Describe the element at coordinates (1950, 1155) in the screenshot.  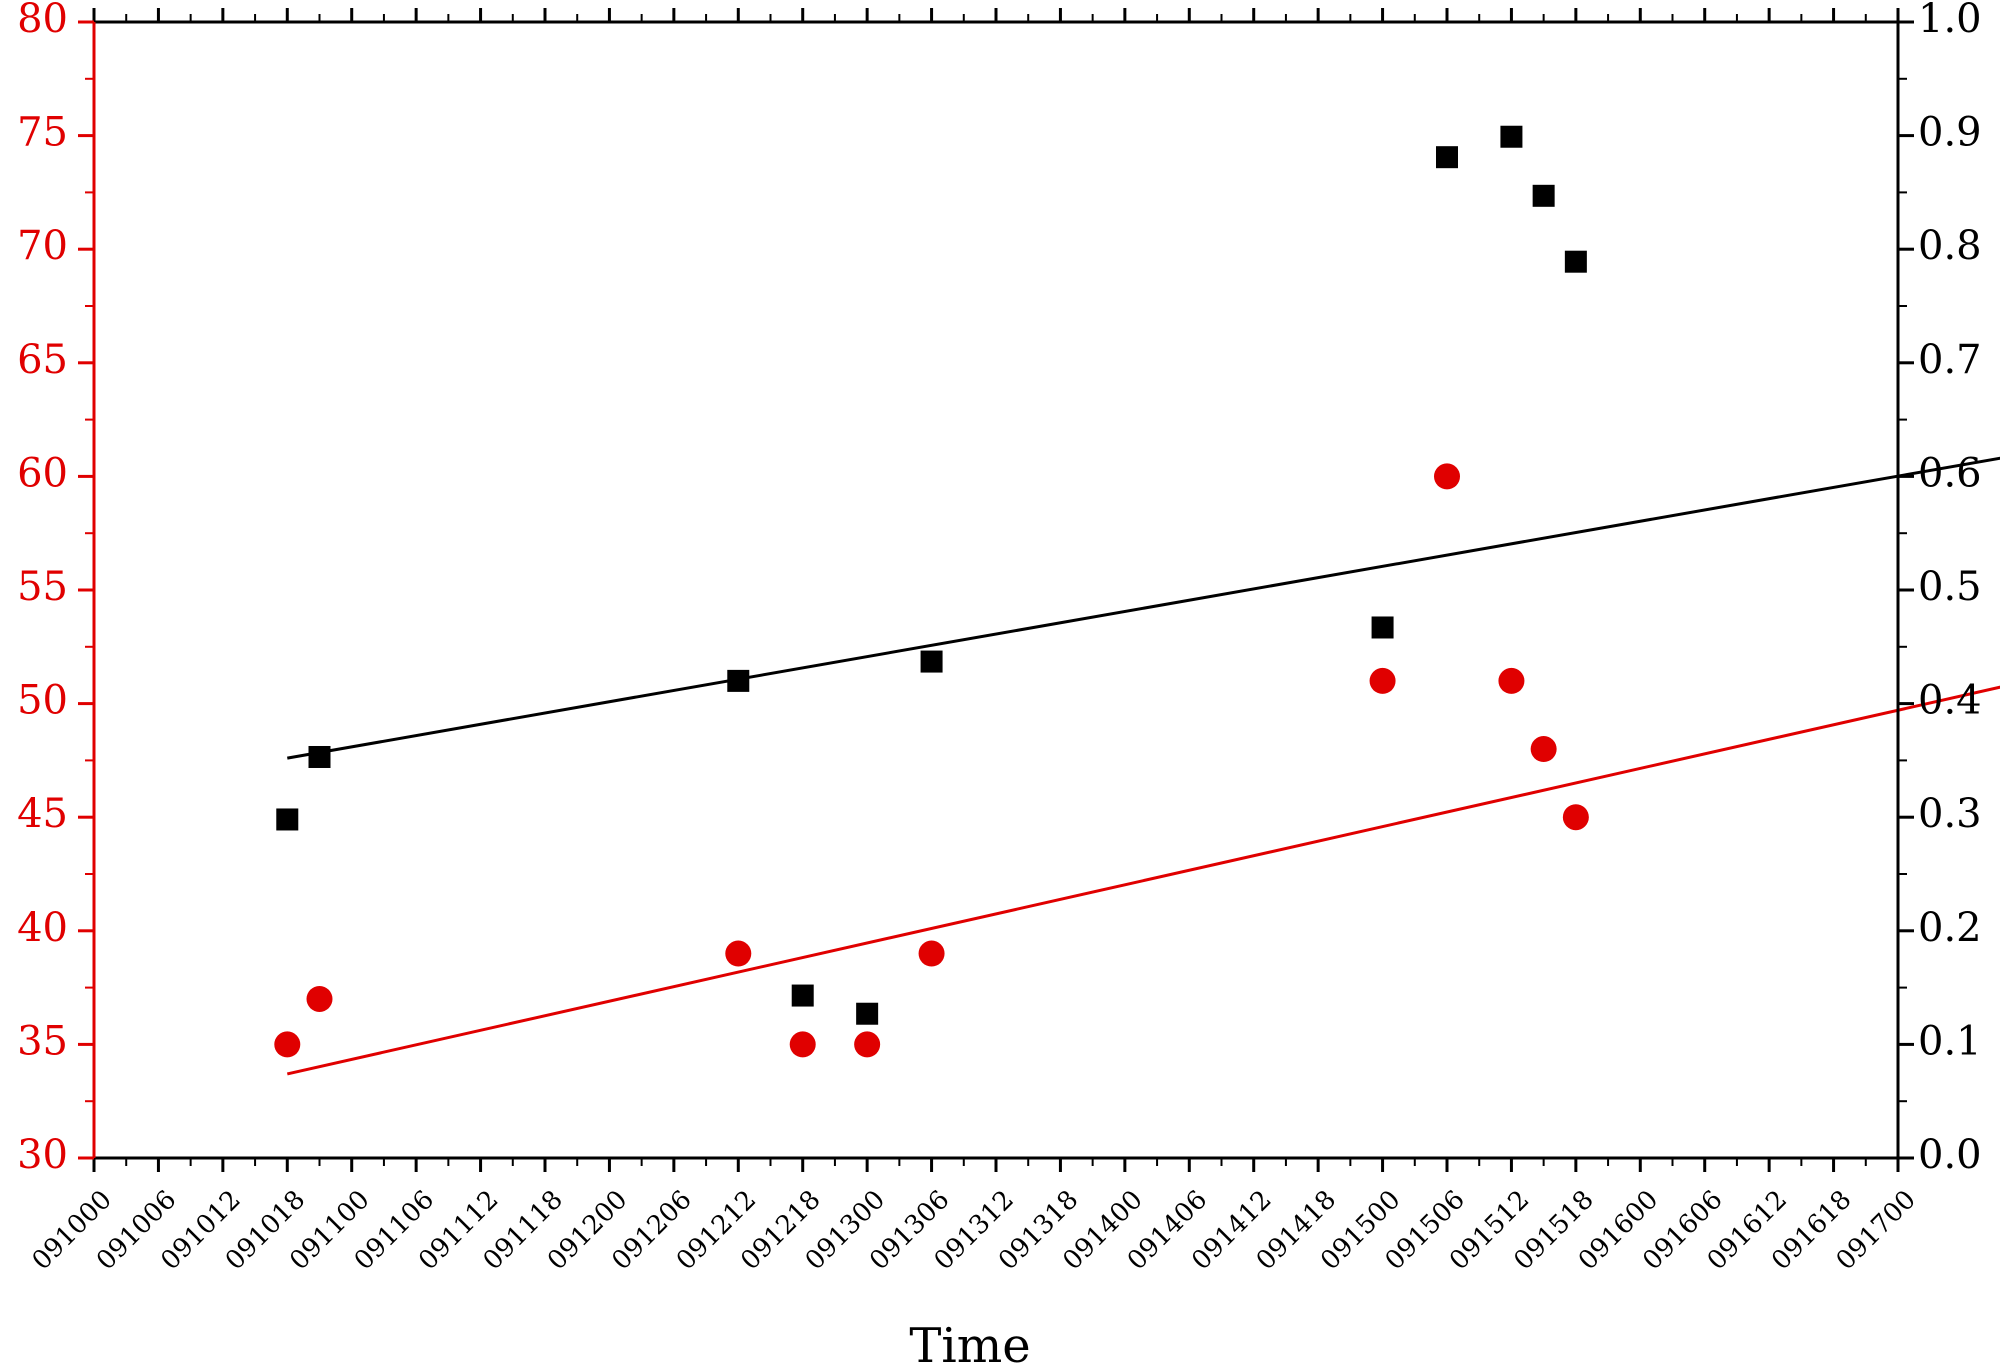
I see `right-y-tick-label: 0.0` at that location.